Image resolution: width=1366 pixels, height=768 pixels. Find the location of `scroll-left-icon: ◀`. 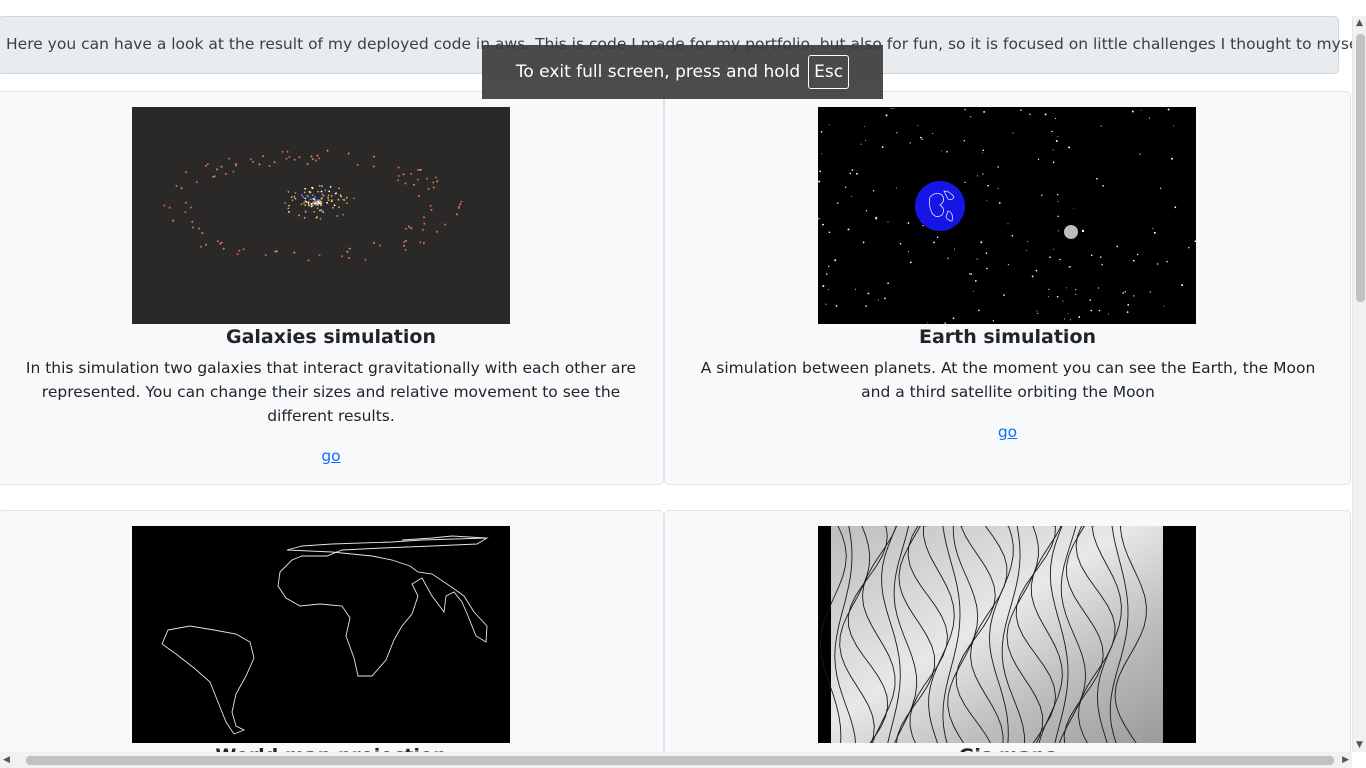

scroll-left-icon: ◀ is located at coordinates (6, 760).